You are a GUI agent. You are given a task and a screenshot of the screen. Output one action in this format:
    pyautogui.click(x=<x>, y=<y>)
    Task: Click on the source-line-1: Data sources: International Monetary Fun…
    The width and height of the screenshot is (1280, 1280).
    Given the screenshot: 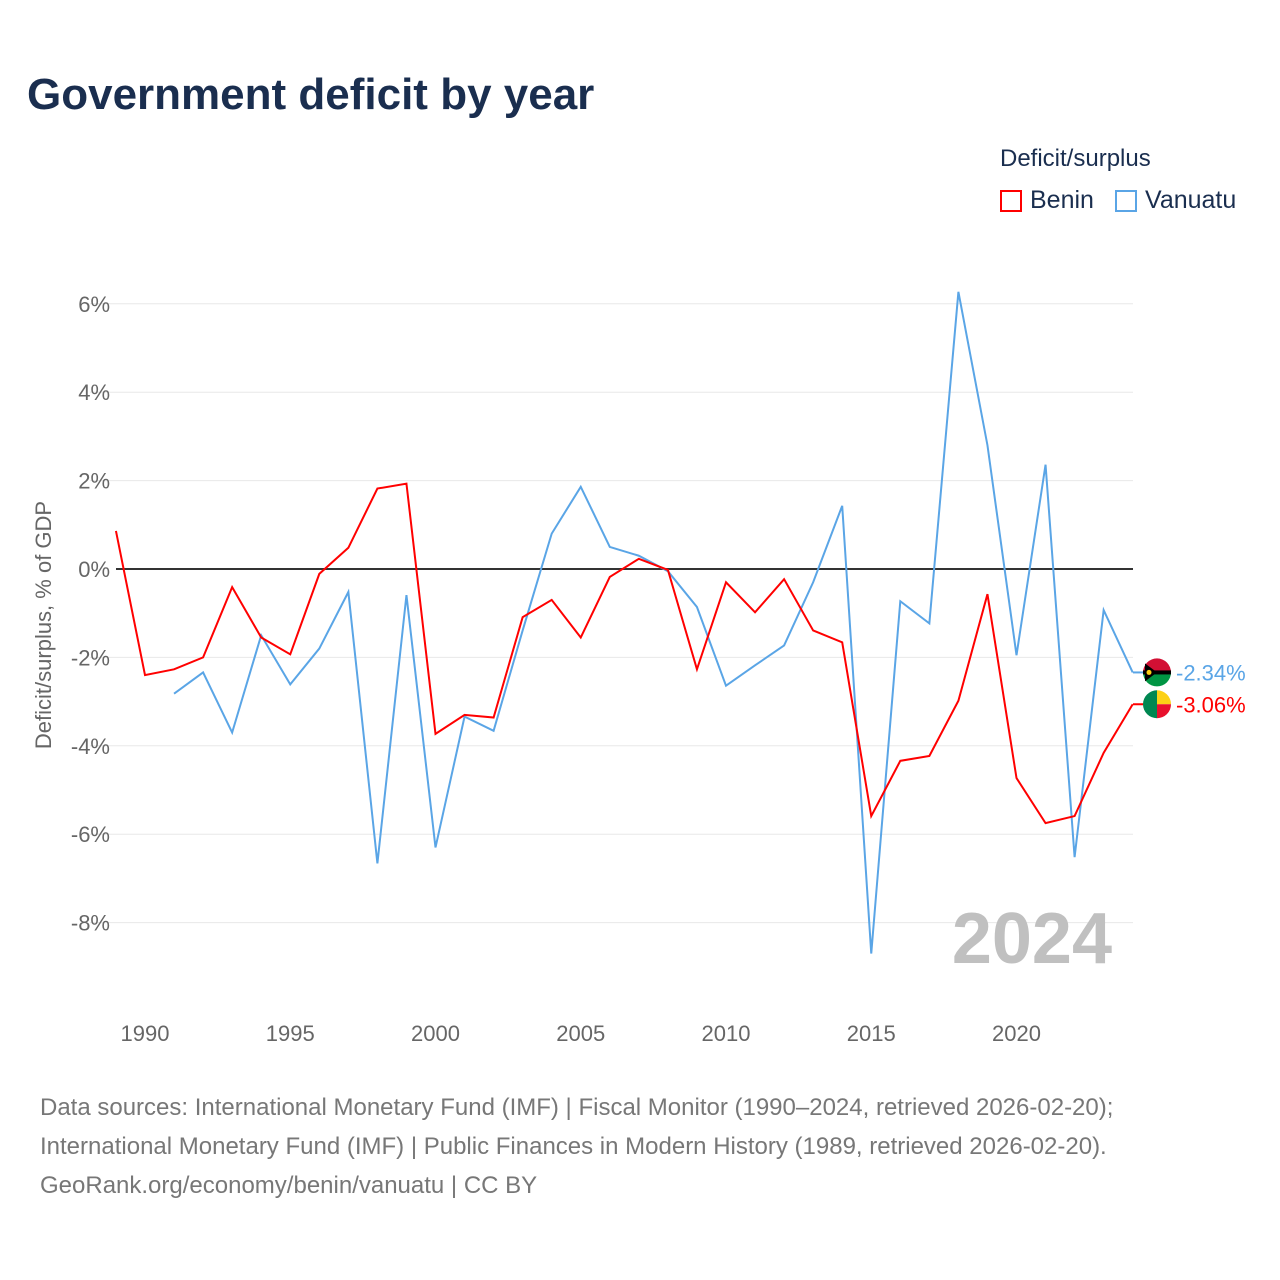 What is the action you would take?
    pyautogui.click(x=577, y=1107)
    